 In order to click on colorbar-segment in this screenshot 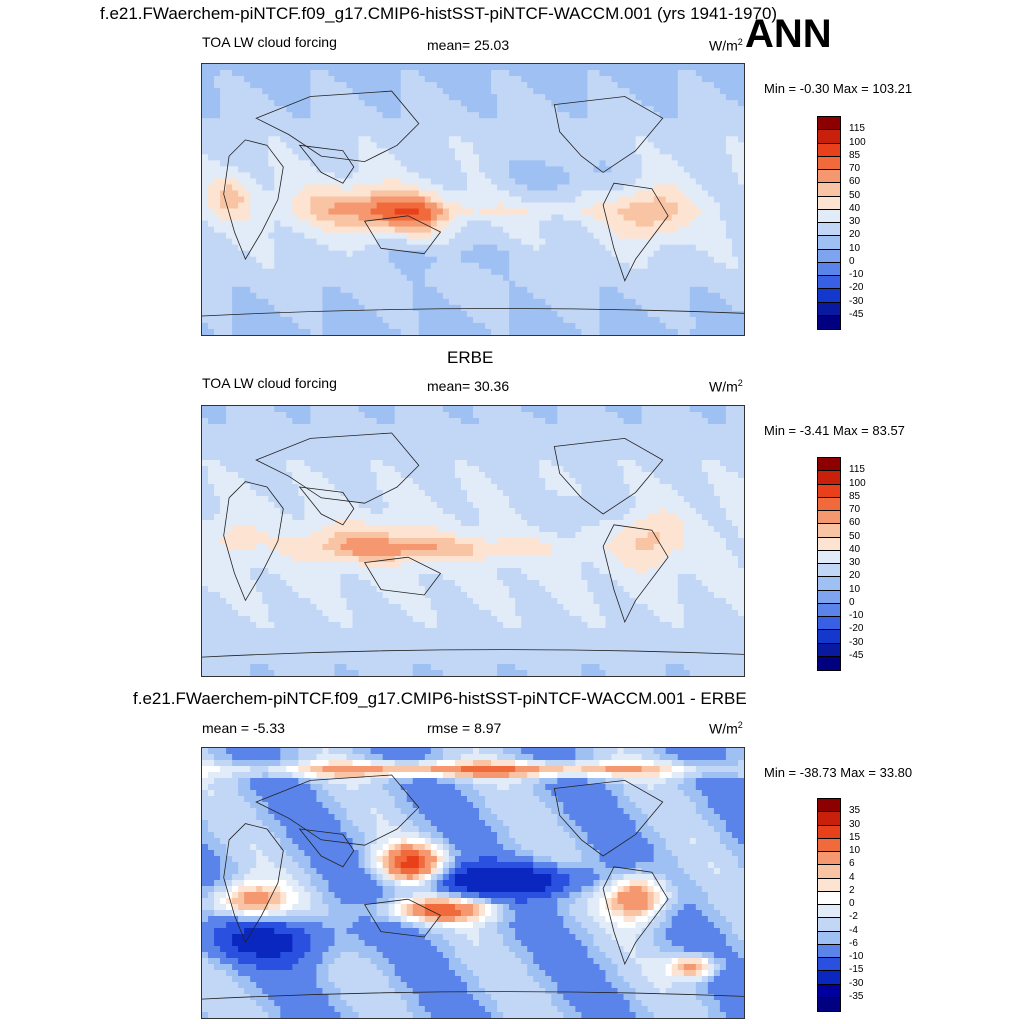, I will do `click(829, 203)`.